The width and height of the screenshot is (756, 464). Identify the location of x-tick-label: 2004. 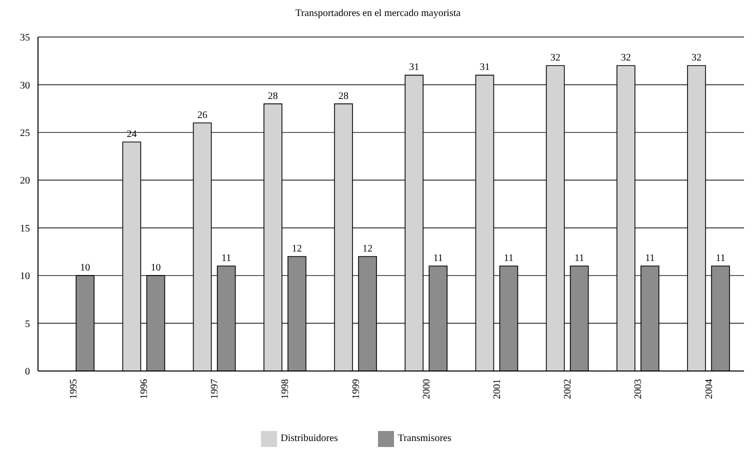
(709, 389).